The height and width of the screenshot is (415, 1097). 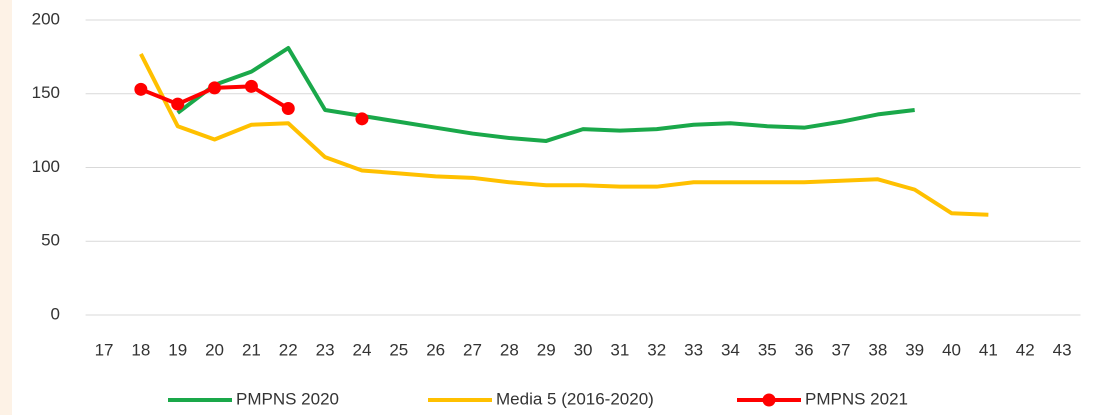 What do you see at coordinates (804, 349) in the screenshot?
I see `x-tick-label: 36` at bounding box center [804, 349].